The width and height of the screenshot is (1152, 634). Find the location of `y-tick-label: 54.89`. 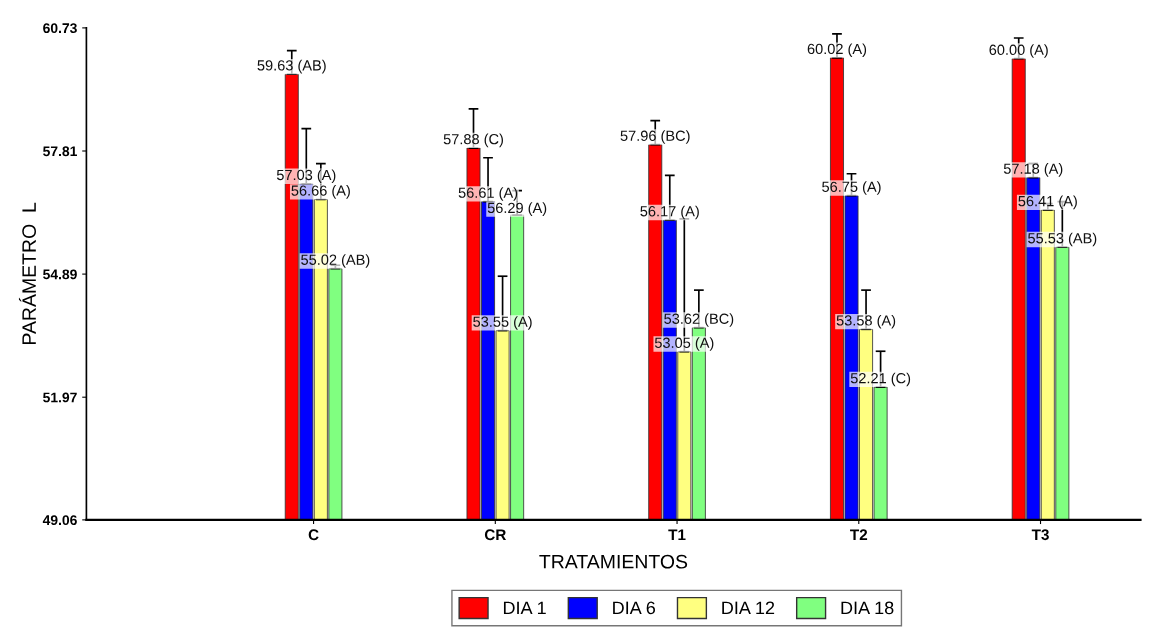

y-tick-label: 54.89 is located at coordinates (60, 274).